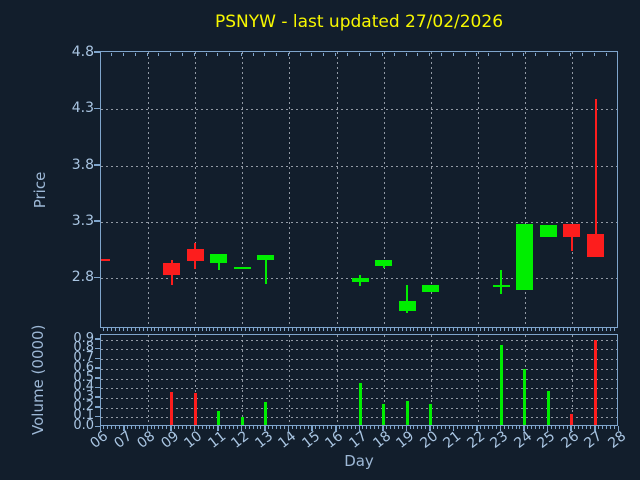 The image size is (640, 480). I want to click on volume-gridline, so click(359, 360).